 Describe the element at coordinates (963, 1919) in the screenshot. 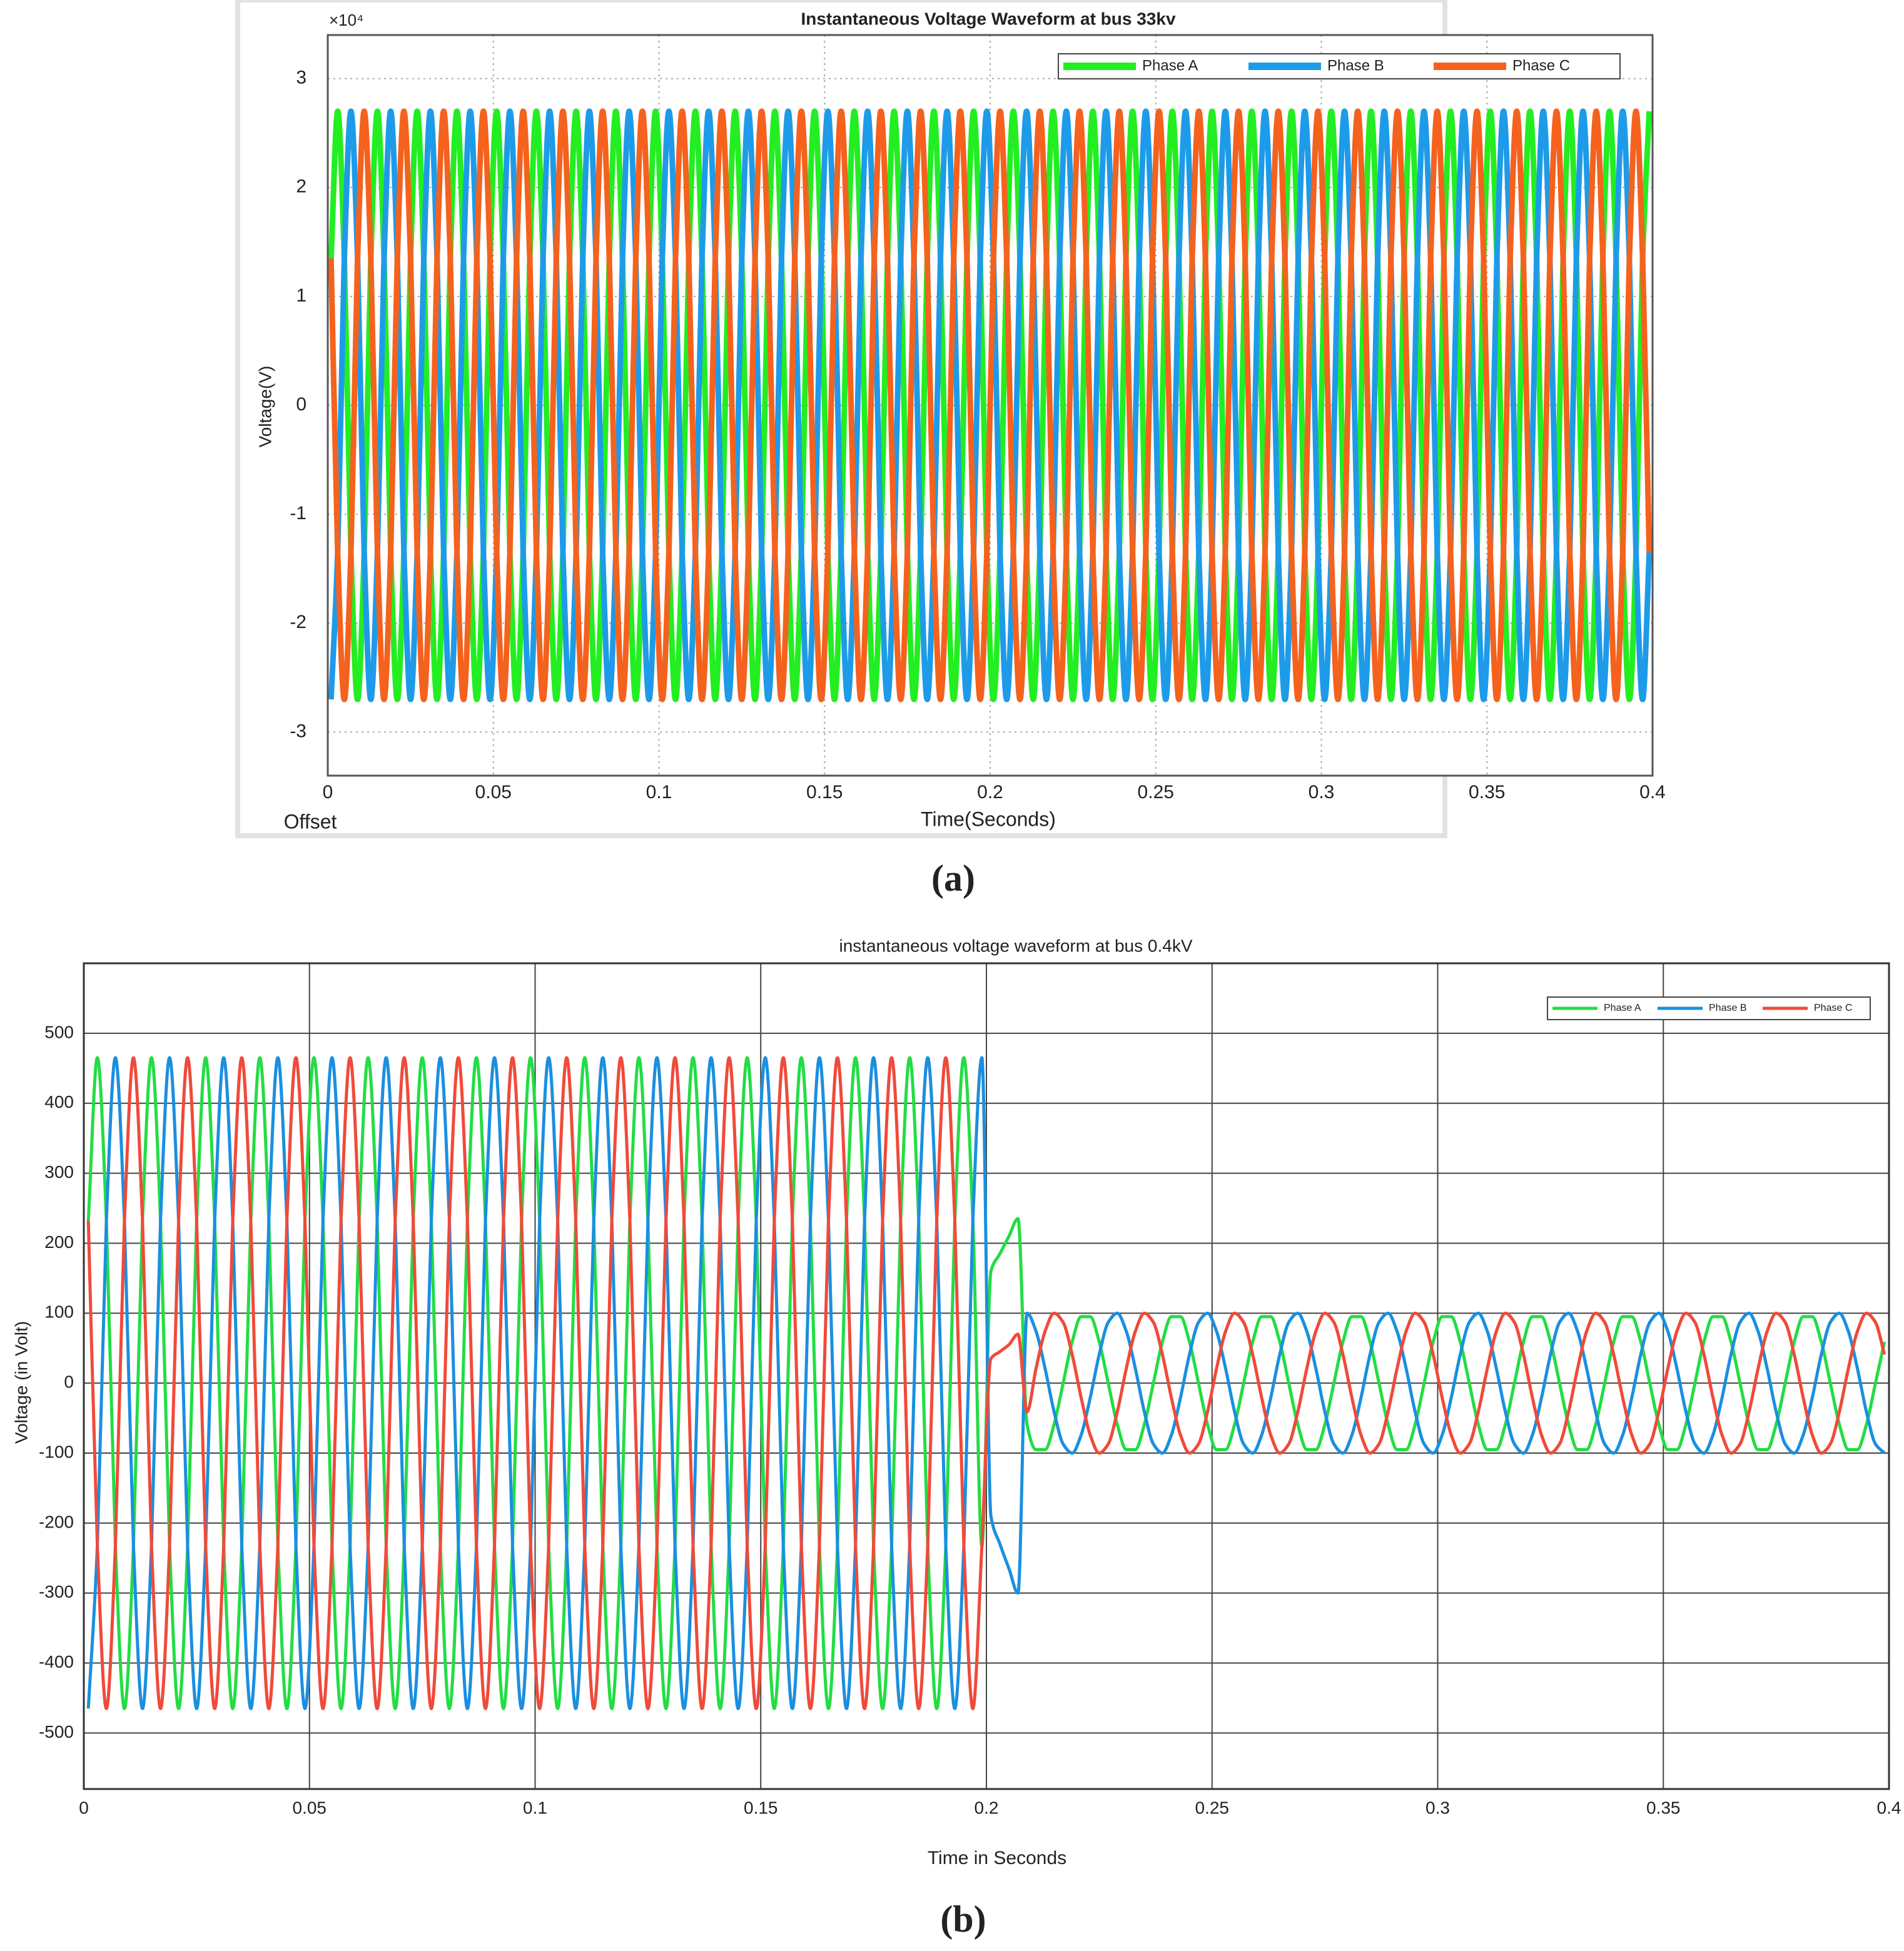

I see `panel-caption: (b)` at that location.